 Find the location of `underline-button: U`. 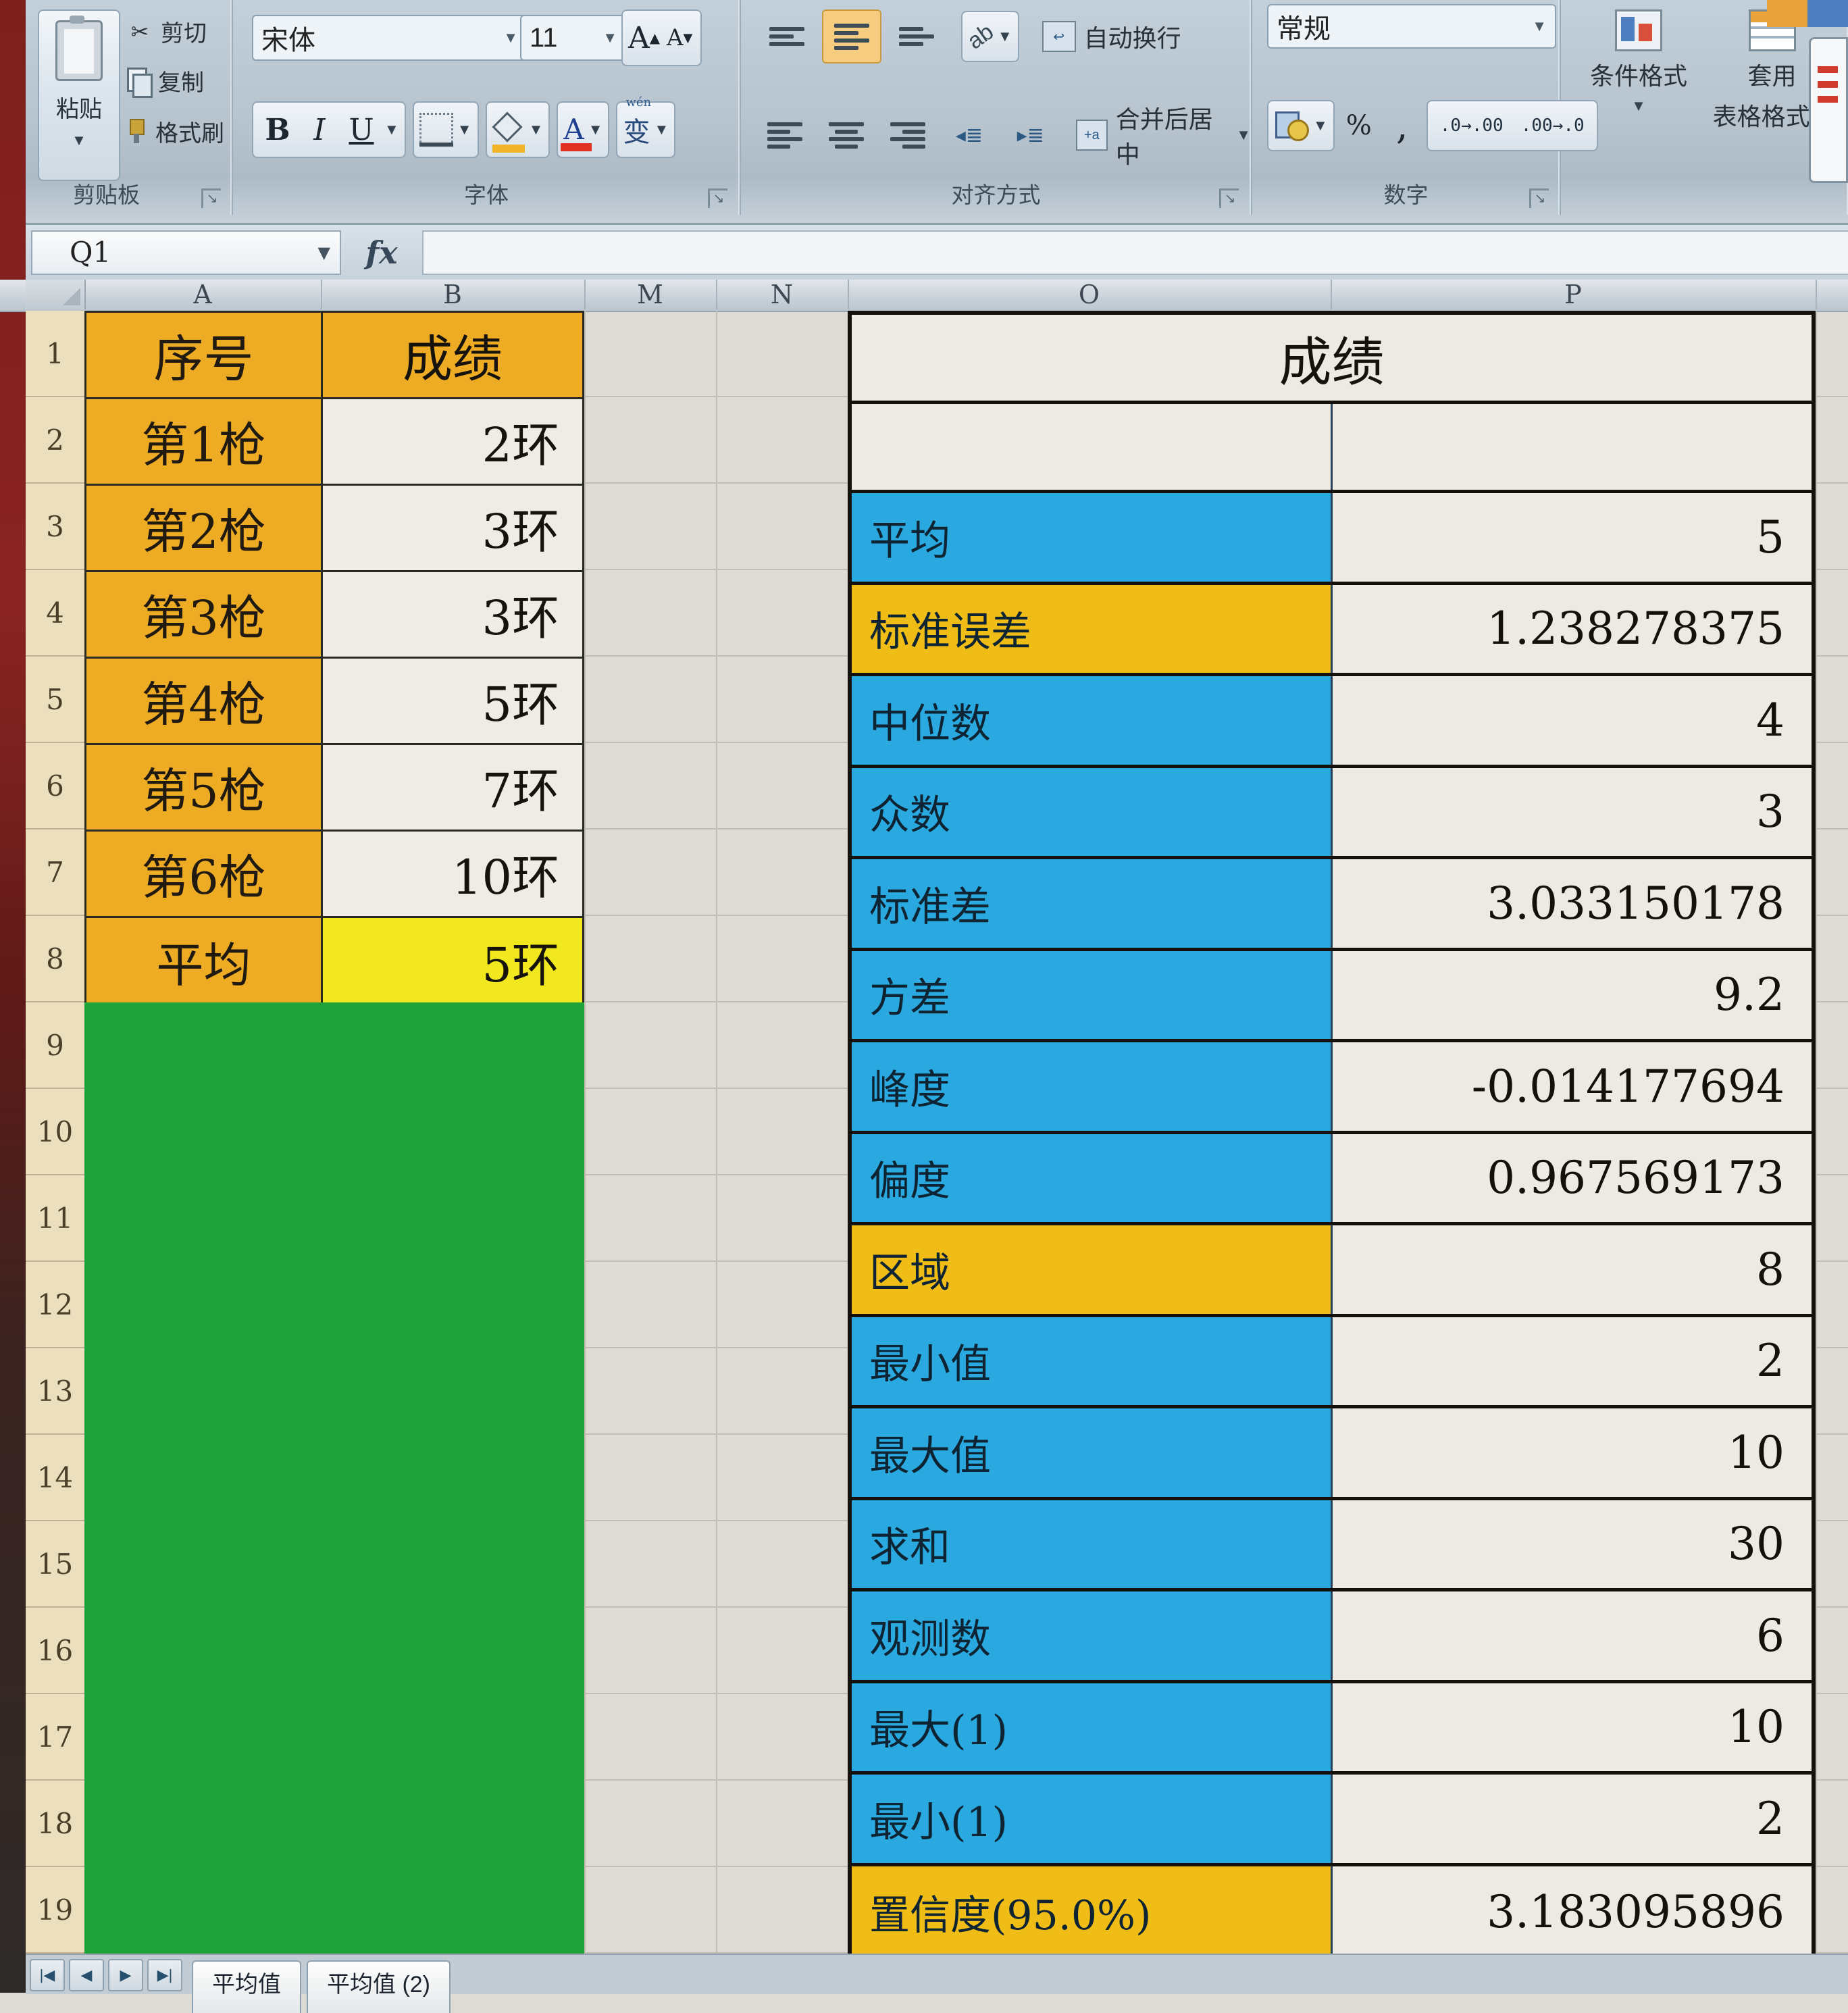

underline-button: U is located at coordinates (361, 129).